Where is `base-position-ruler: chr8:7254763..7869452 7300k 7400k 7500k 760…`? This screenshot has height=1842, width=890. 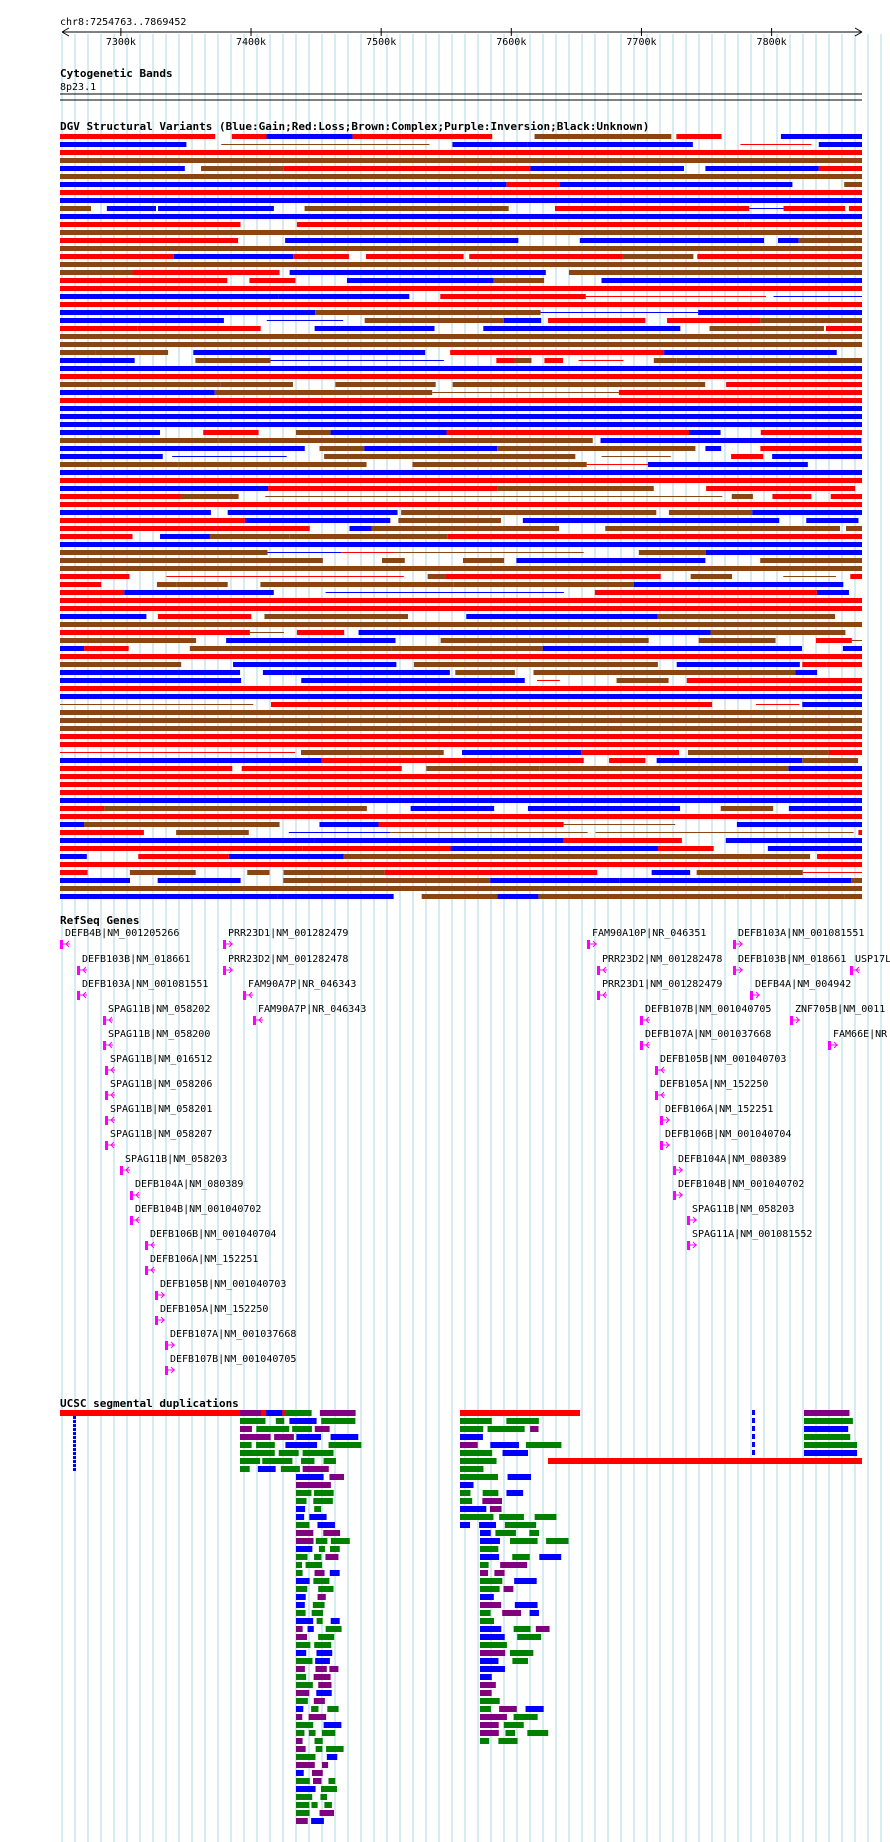
base-position-ruler: chr8:7254763..7869452 7300k 7400k 7500k 760… is located at coordinates (461, 32).